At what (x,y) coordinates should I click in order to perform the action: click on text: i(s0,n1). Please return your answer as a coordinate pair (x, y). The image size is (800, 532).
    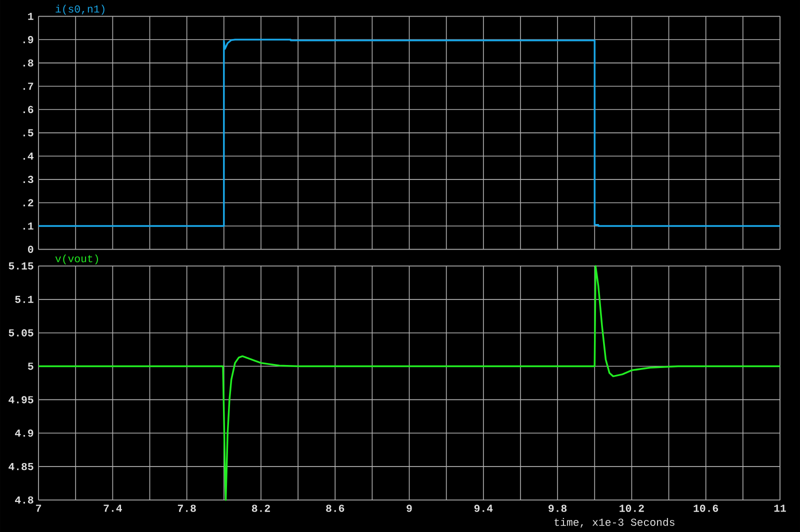
    Looking at the image, I should click on (80, 9).